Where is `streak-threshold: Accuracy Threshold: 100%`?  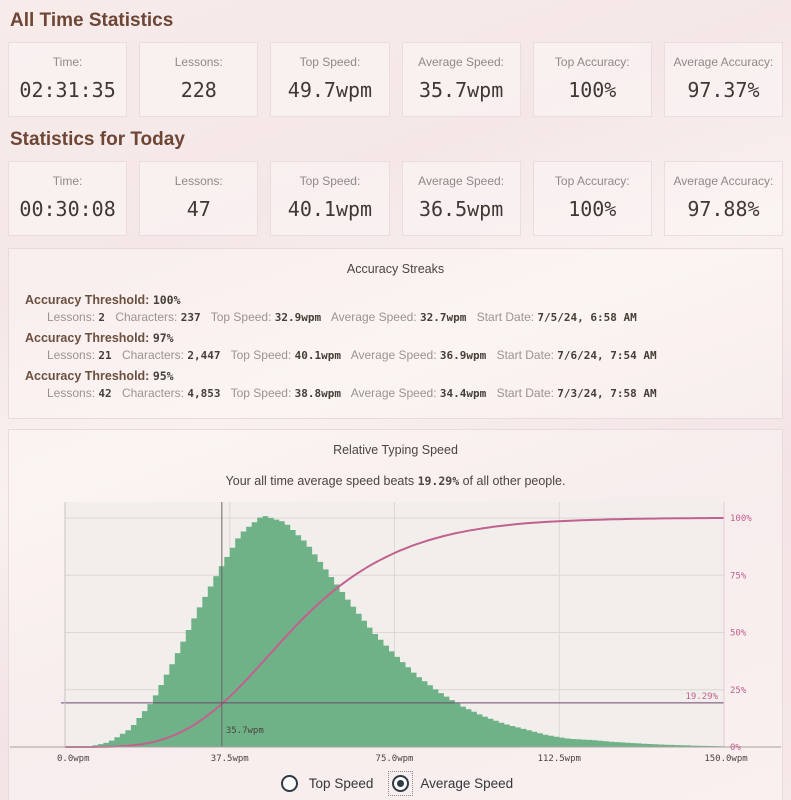 streak-threshold: Accuracy Threshold: 100% is located at coordinates (395, 300).